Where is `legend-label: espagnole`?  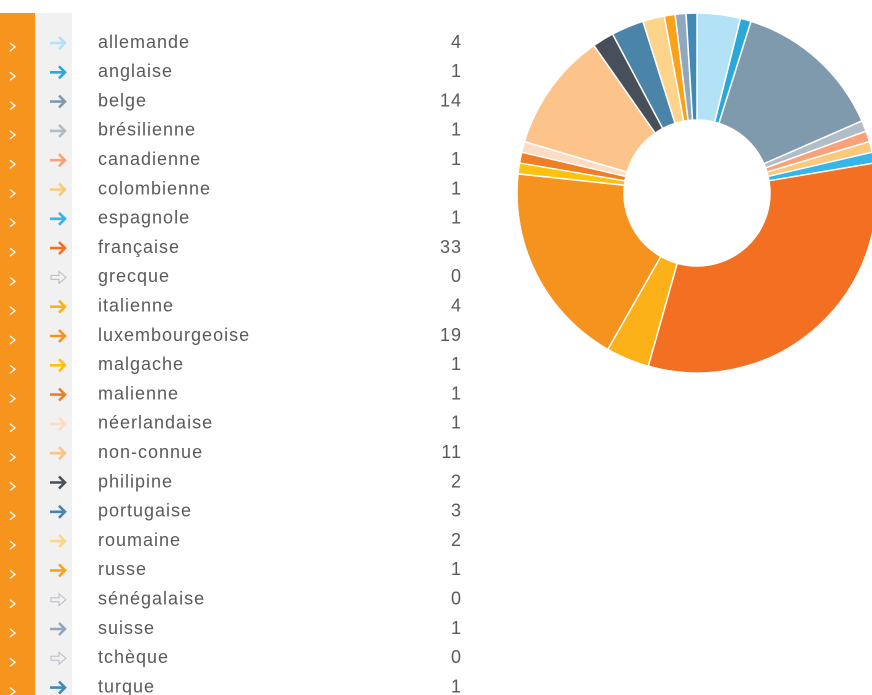
legend-label: espagnole is located at coordinates (144, 218).